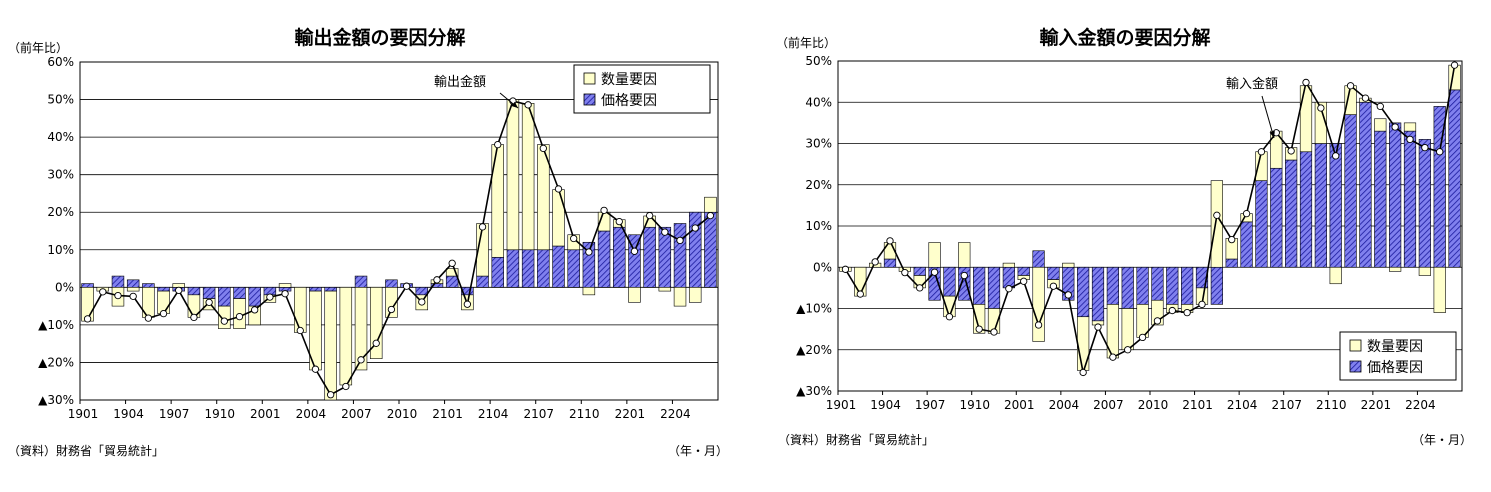  I want to click on import-y-tick-label: 0%, so click(822, 267).